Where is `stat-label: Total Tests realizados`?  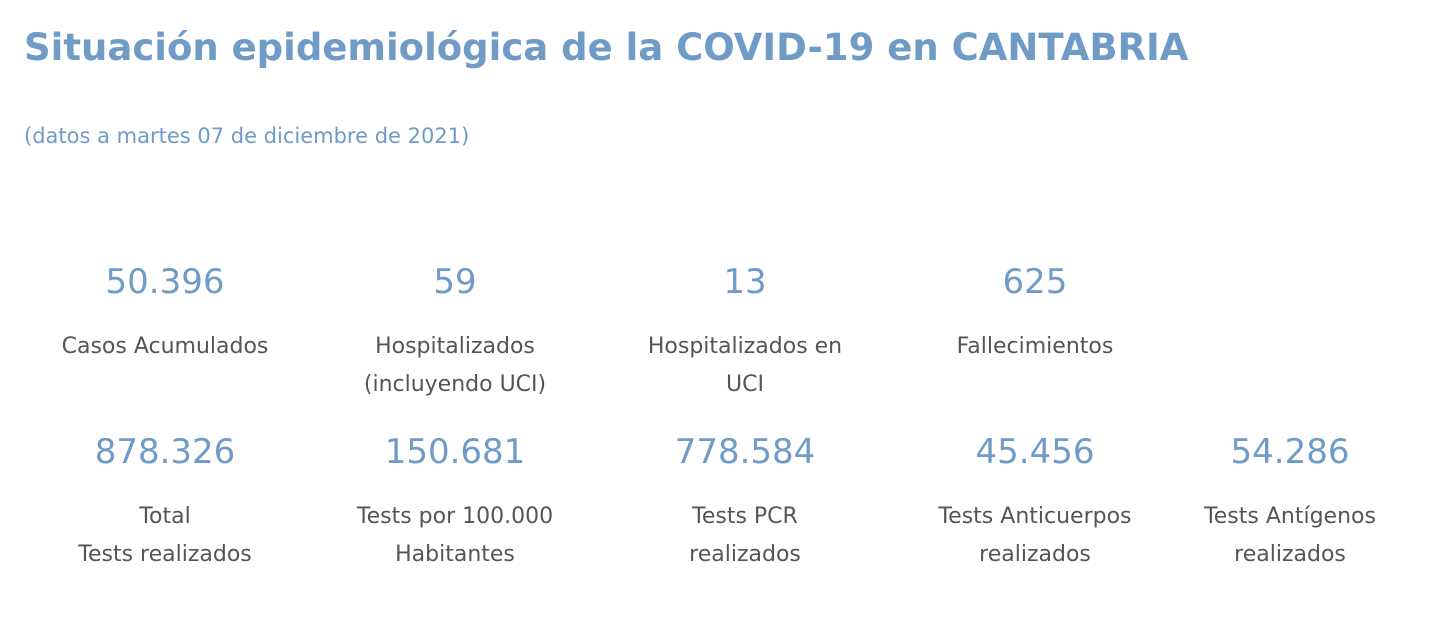 stat-label: Total Tests realizados is located at coordinates (165, 535).